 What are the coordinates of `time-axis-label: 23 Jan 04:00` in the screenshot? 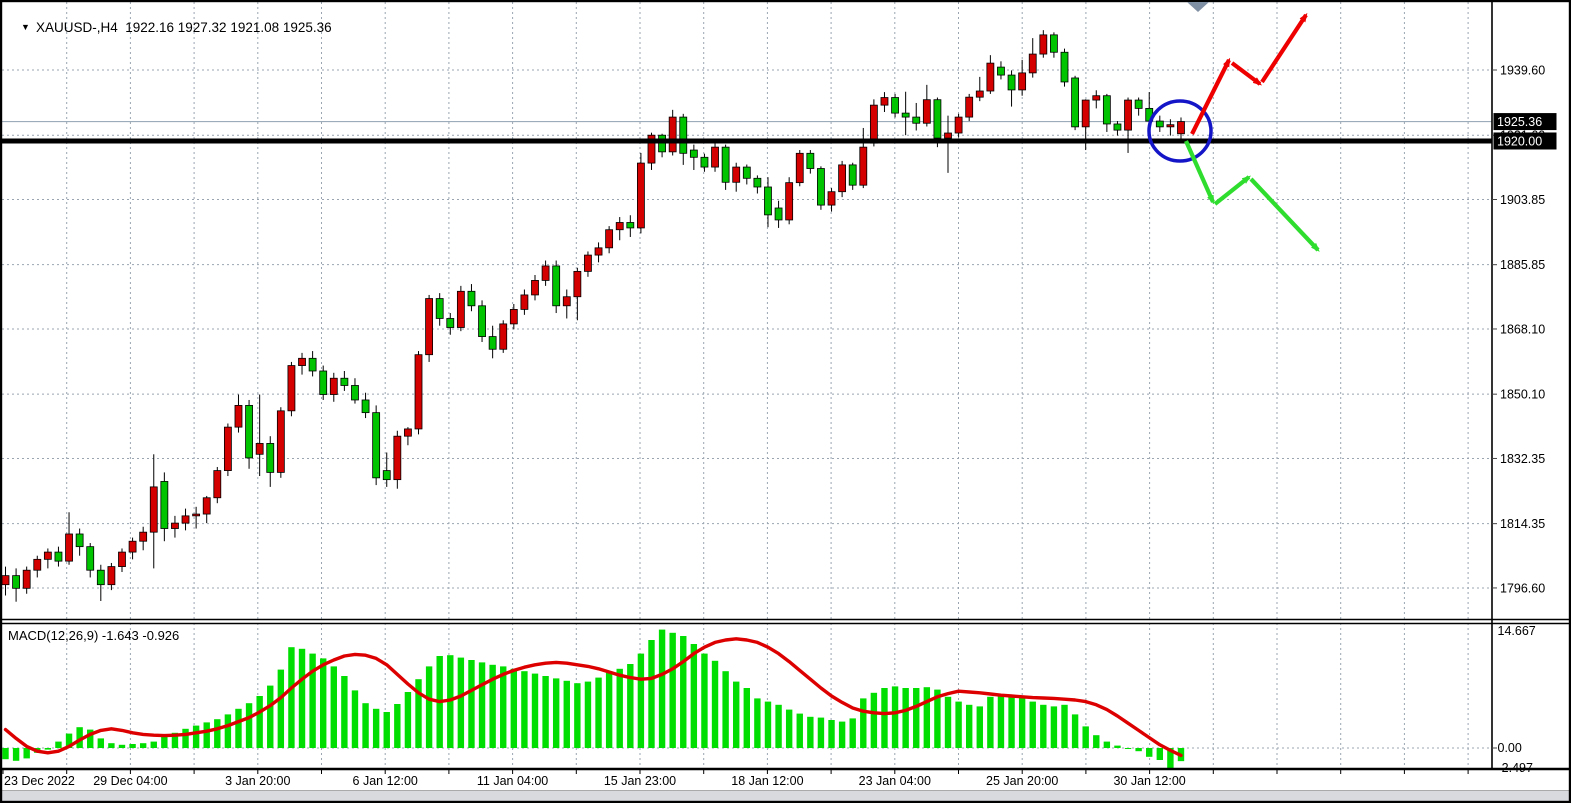 It's located at (895, 781).